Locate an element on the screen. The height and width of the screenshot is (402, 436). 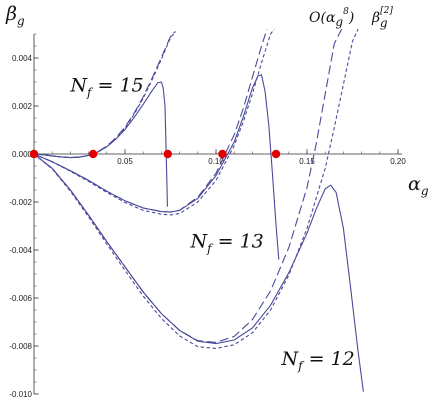
y-tick-label: 0.002 is located at coordinates (22, 106).